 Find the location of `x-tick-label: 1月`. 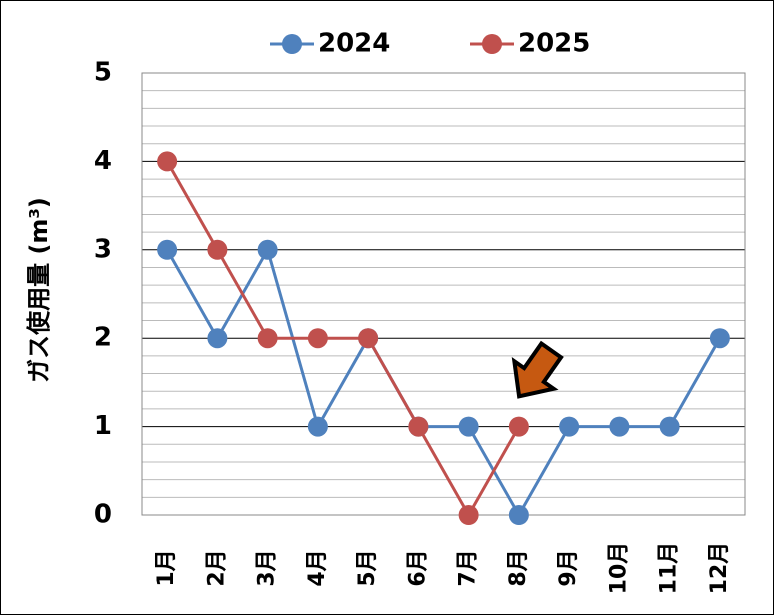

x-tick-label: 1月 is located at coordinates (166, 567).